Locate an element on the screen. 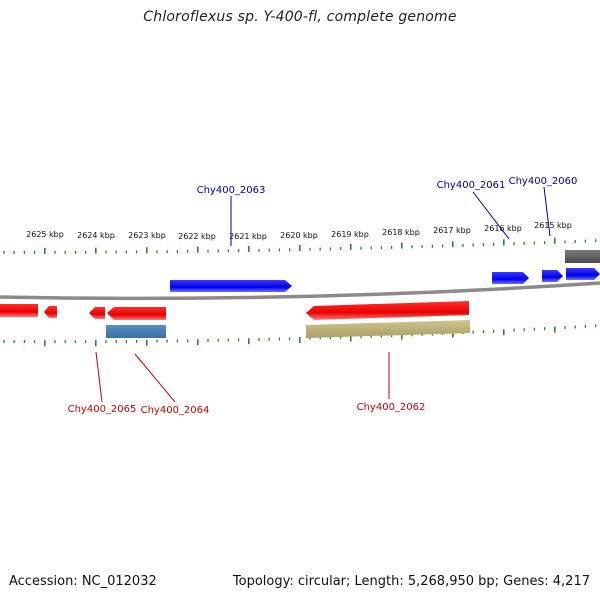 The image size is (600, 600). scale-label: 2623 kbp is located at coordinates (147, 235).